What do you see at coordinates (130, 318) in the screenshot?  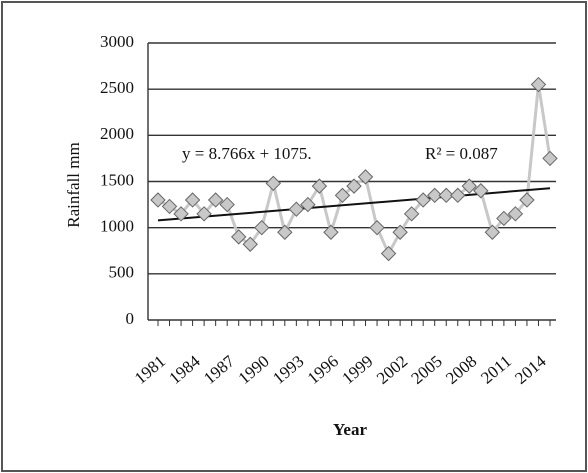 I see `y-tick-label: 0` at bounding box center [130, 318].